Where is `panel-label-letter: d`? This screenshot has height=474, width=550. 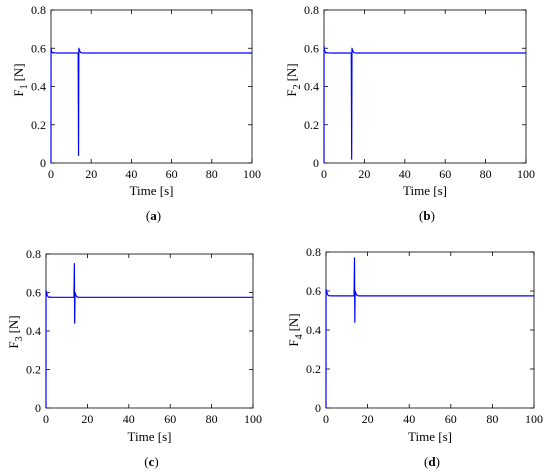
panel-label-letter: d is located at coordinates (432, 461).